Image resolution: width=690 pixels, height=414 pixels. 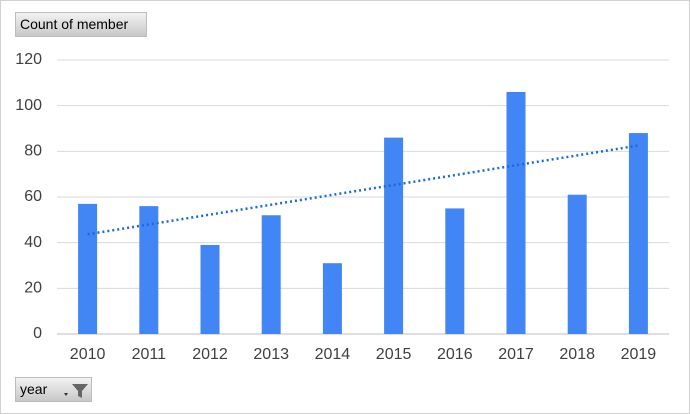 I want to click on filter-icon, so click(x=76, y=391).